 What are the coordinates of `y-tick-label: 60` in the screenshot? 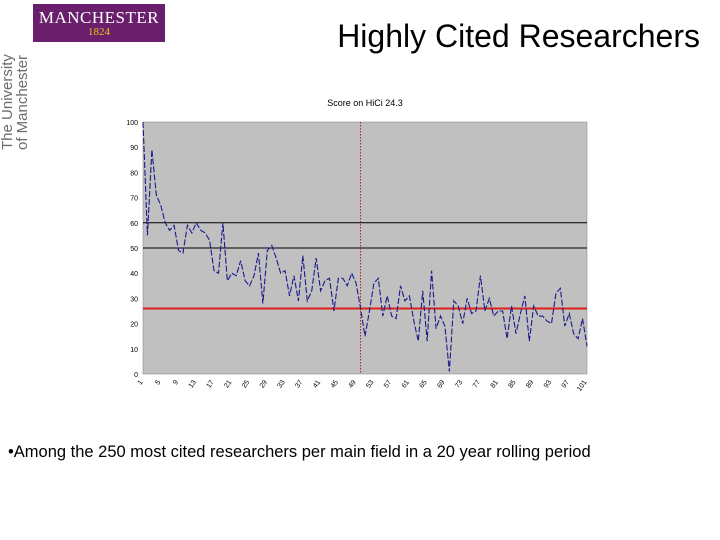 It's located at (134, 224).